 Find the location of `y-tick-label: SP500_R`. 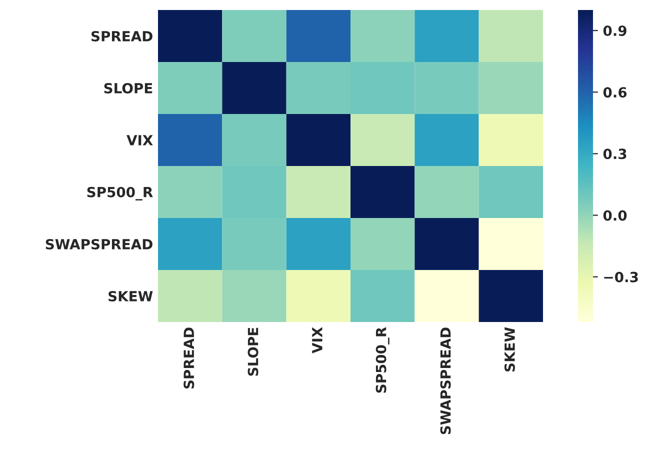

y-tick-label: SP500_R is located at coordinates (120, 193).